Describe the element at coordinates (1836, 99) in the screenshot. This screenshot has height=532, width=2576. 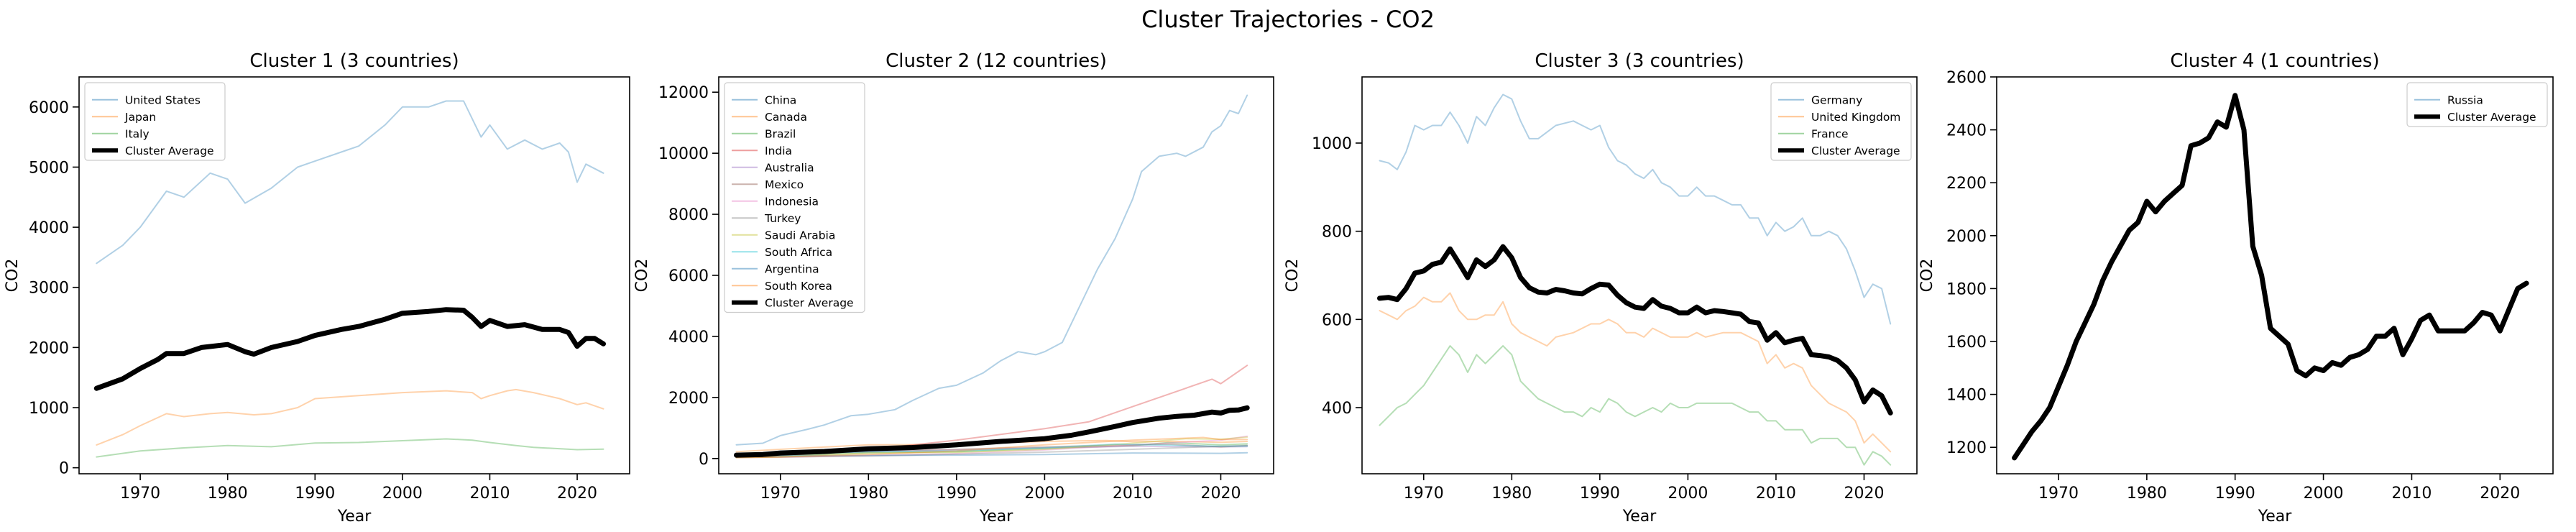
I see `legend-label: Germany` at that location.